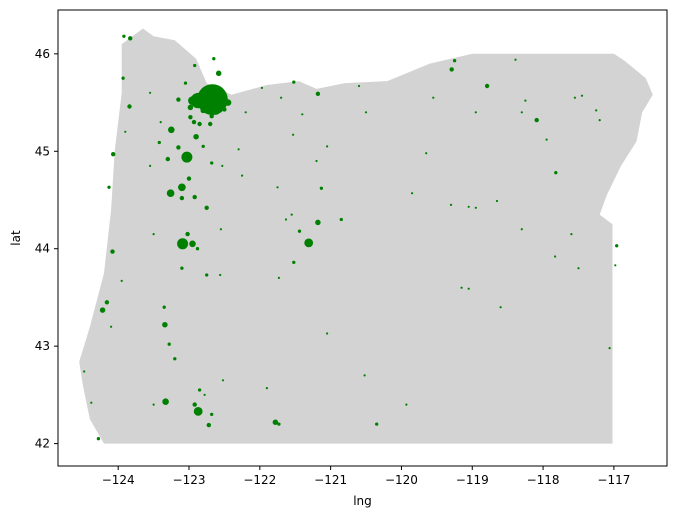 This screenshot has height=519, width=686. Describe the element at coordinates (46, 249) in the screenshot. I see `y-axis-ticks: 42 43 44 45 46` at that location.